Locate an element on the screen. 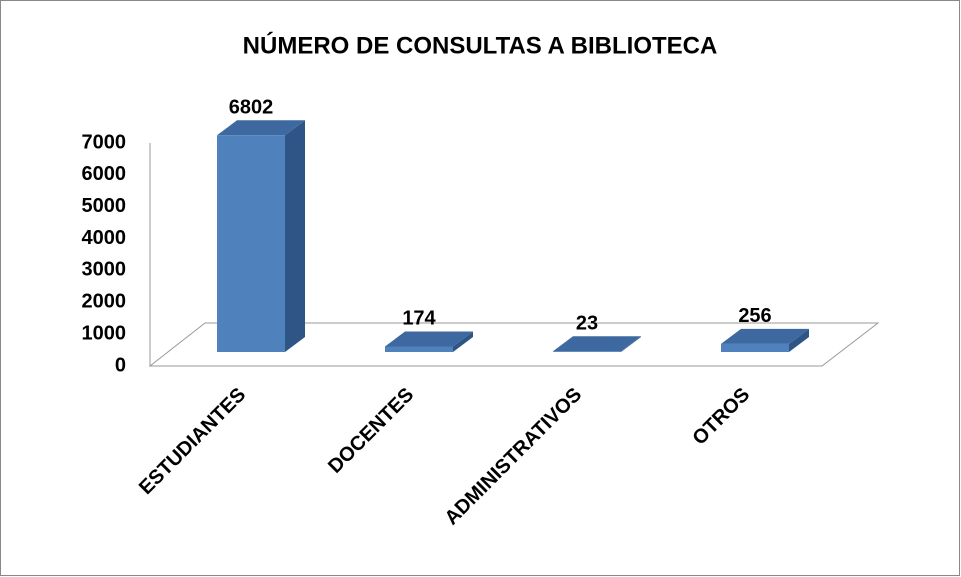  data-label: 23 is located at coordinates (587, 324).